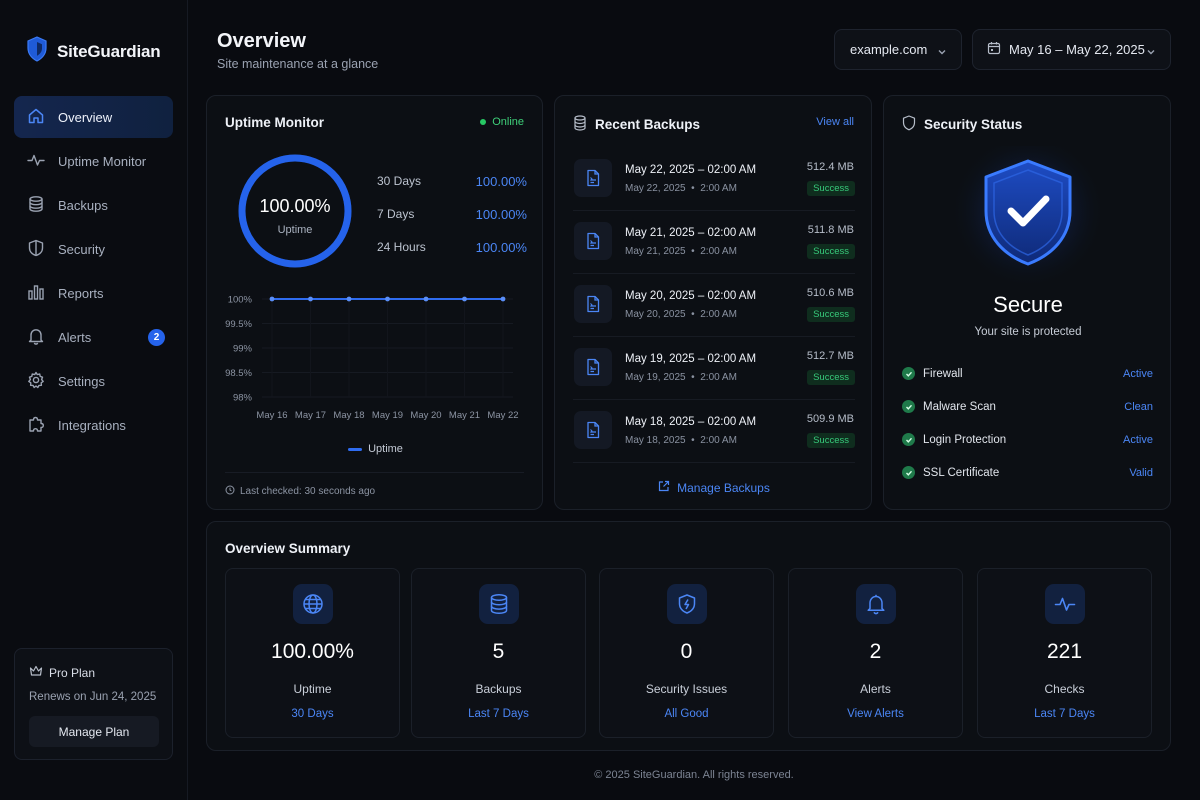 This screenshot has height=800, width=1200. I want to click on date-range-value: May 16 – May 22, 2025, so click(1077, 49).